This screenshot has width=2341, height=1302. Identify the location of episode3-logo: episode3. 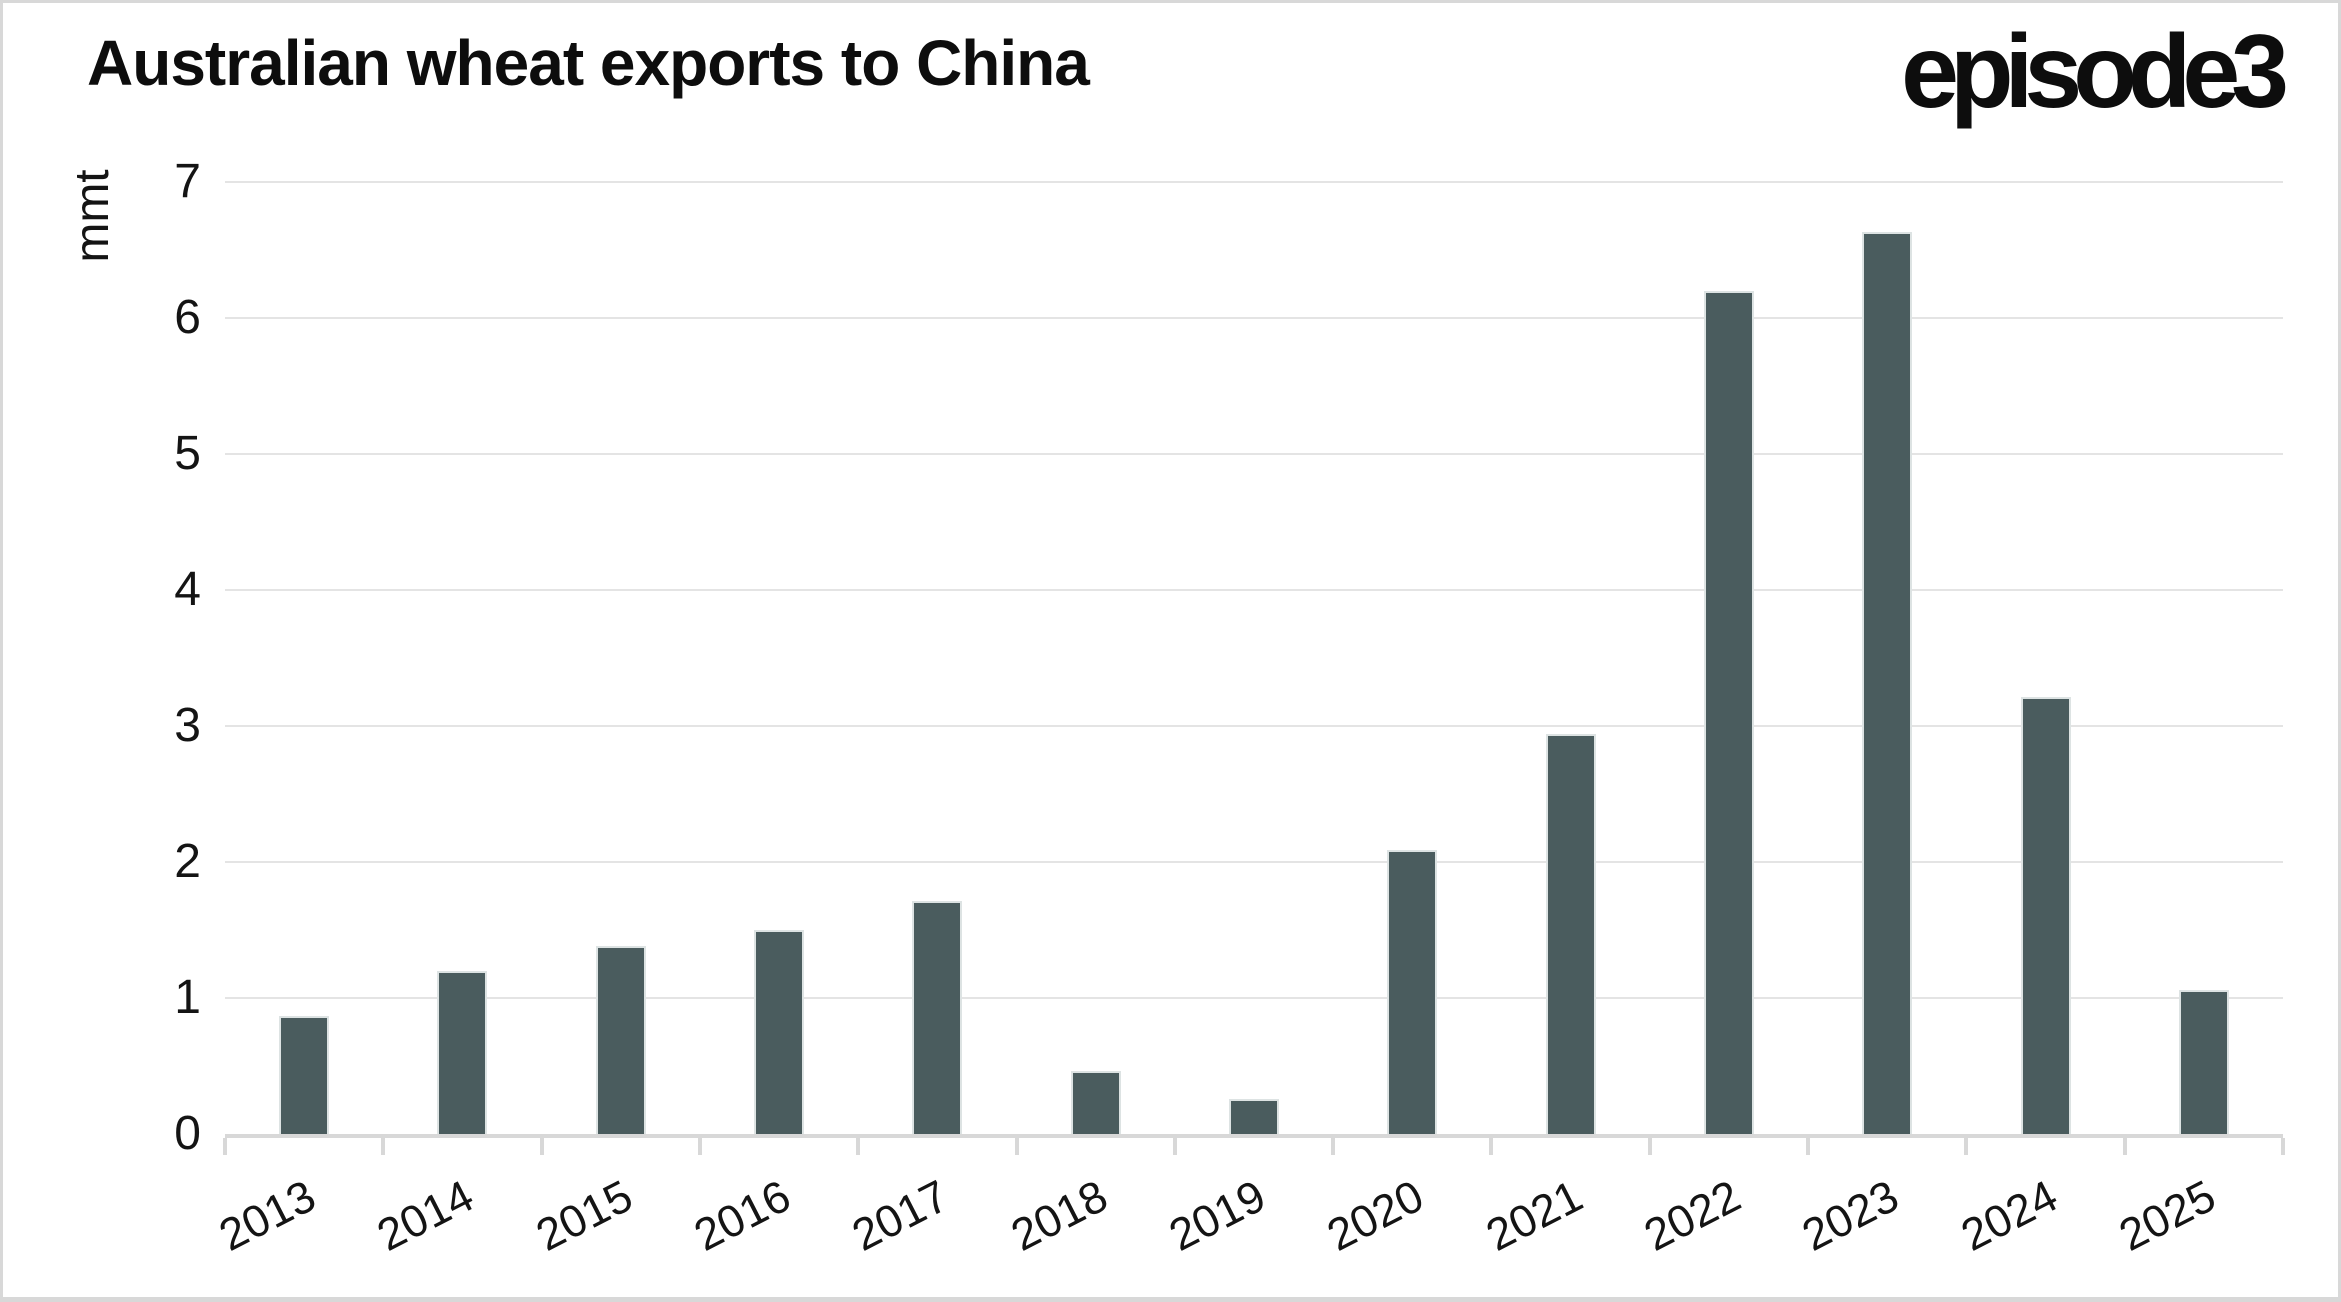
(2095, 72).